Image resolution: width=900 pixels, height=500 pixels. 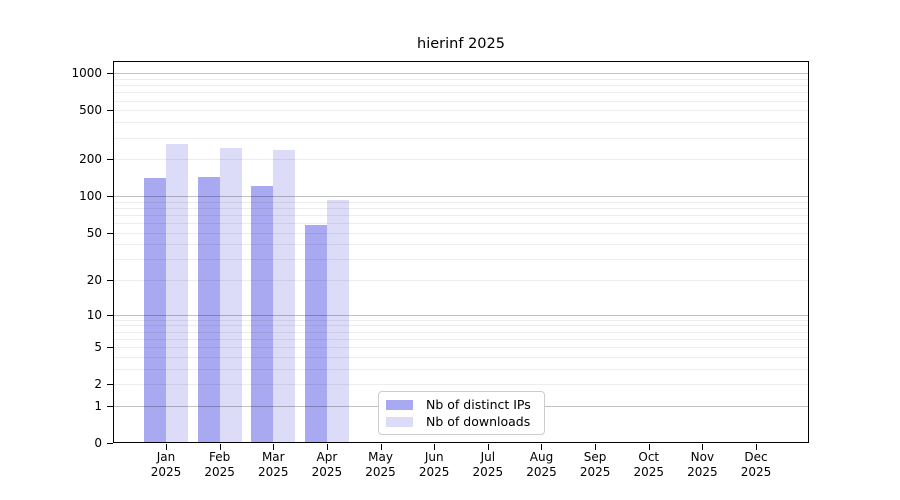 What do you see at coordinates (478, 421) in the screenshot?
I see `legend-label-downloads: Nb of downloads` at bounding box center [478, 421].